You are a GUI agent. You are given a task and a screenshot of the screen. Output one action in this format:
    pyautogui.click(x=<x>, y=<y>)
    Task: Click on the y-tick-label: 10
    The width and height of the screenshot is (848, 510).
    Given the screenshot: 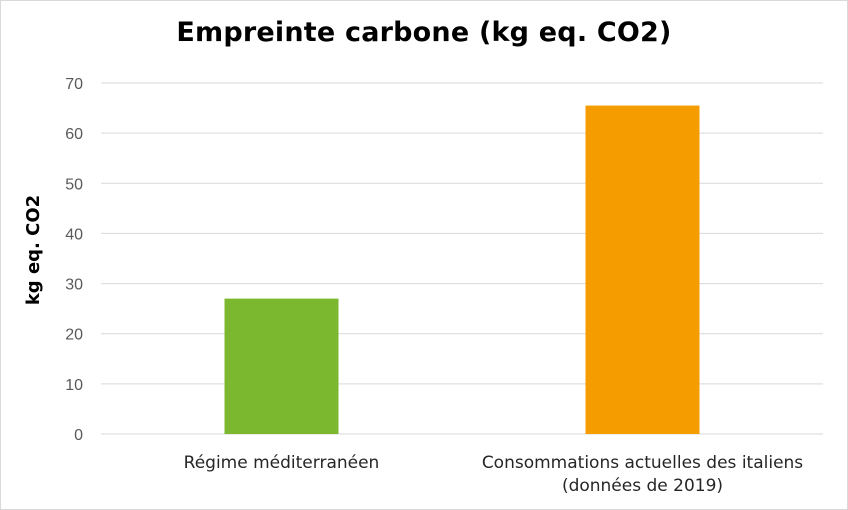 What is the action you would take?
    pyautogui.click(x=74, y=385)
    